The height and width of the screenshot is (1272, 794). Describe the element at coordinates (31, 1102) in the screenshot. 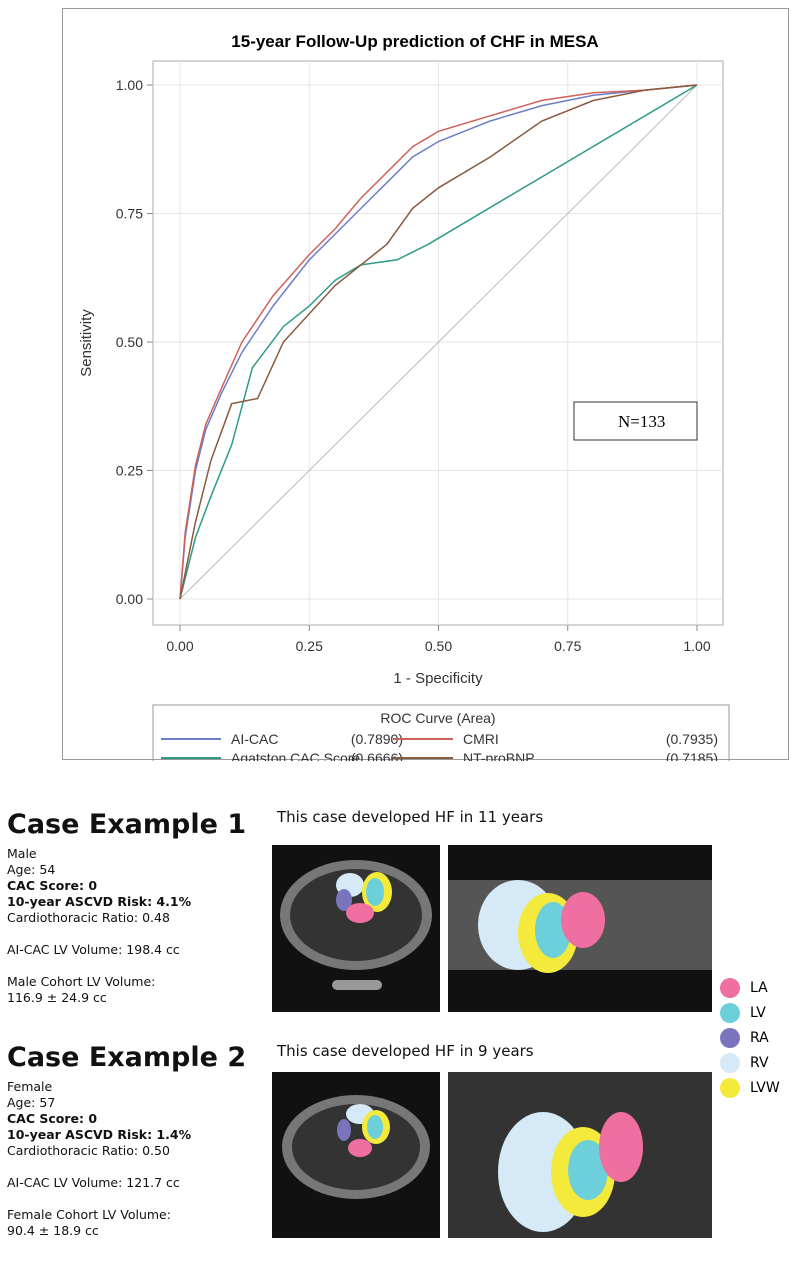

I see `case-age: Age: 57` at that location.